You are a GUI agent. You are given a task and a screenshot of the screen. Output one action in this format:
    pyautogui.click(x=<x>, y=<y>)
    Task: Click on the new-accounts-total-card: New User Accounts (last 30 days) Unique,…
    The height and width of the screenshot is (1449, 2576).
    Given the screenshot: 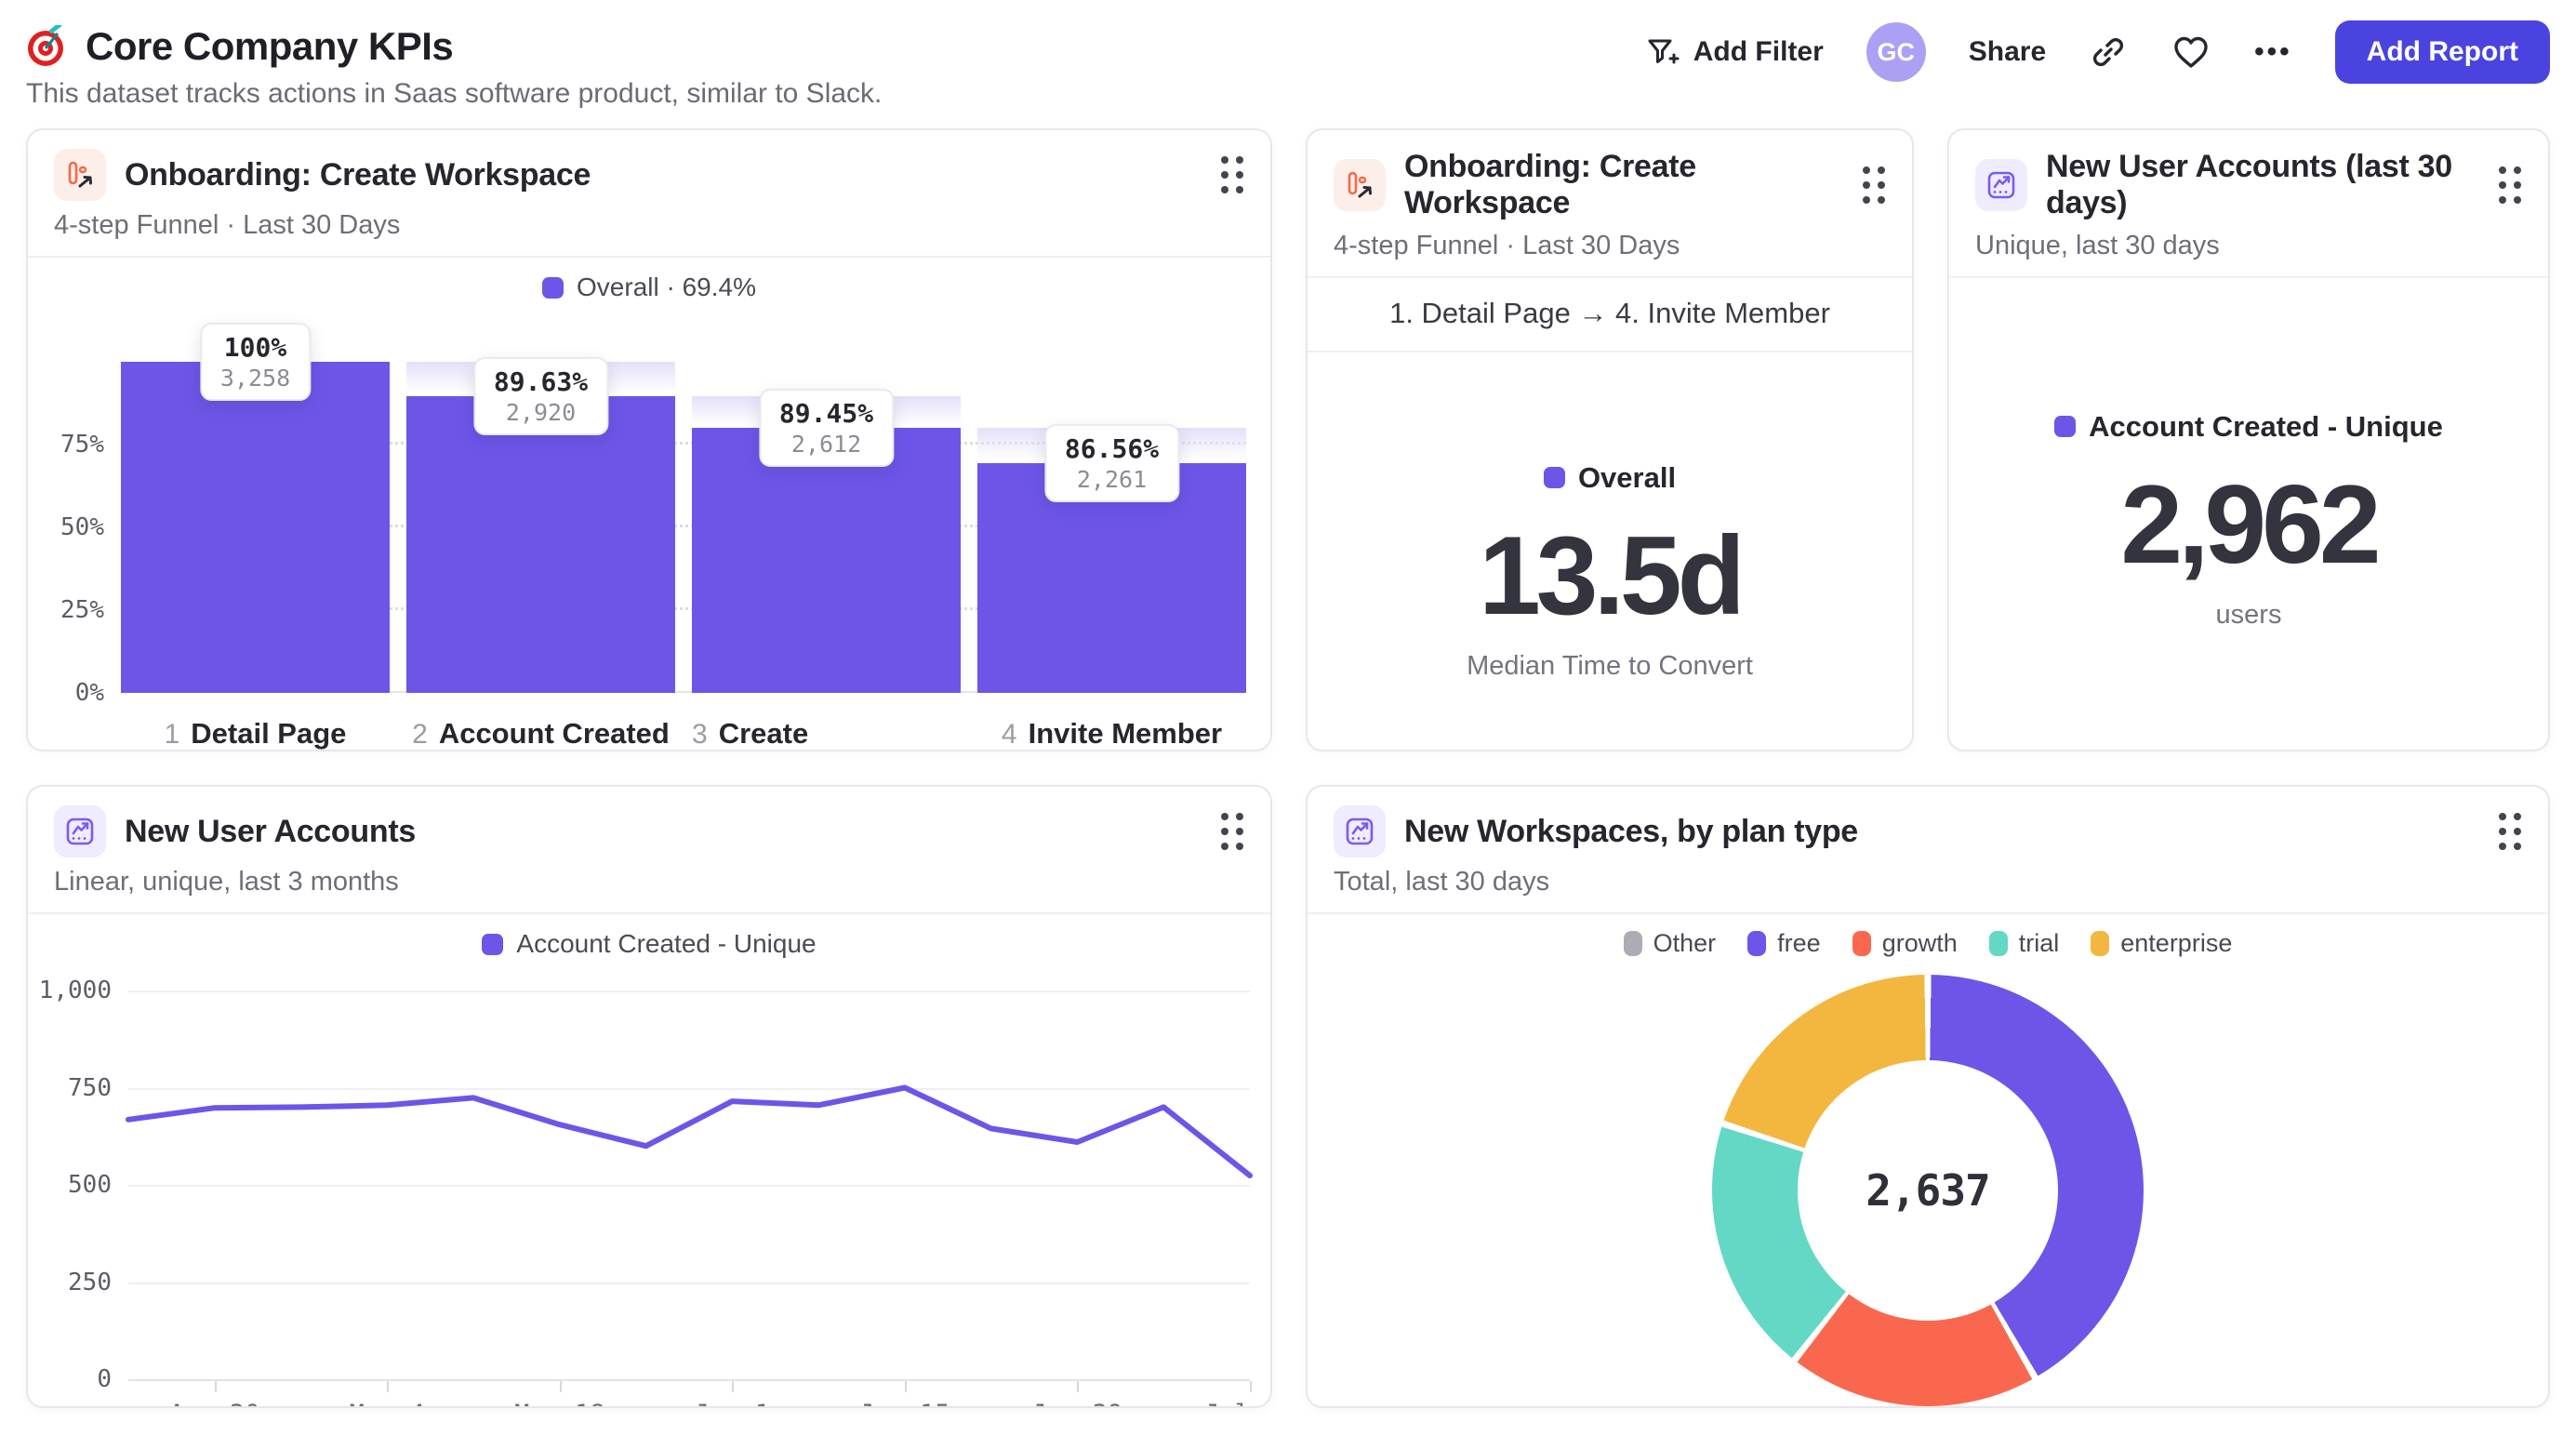 What is the action you would take?
    pyautogui.click(x=2248, y=439)
    